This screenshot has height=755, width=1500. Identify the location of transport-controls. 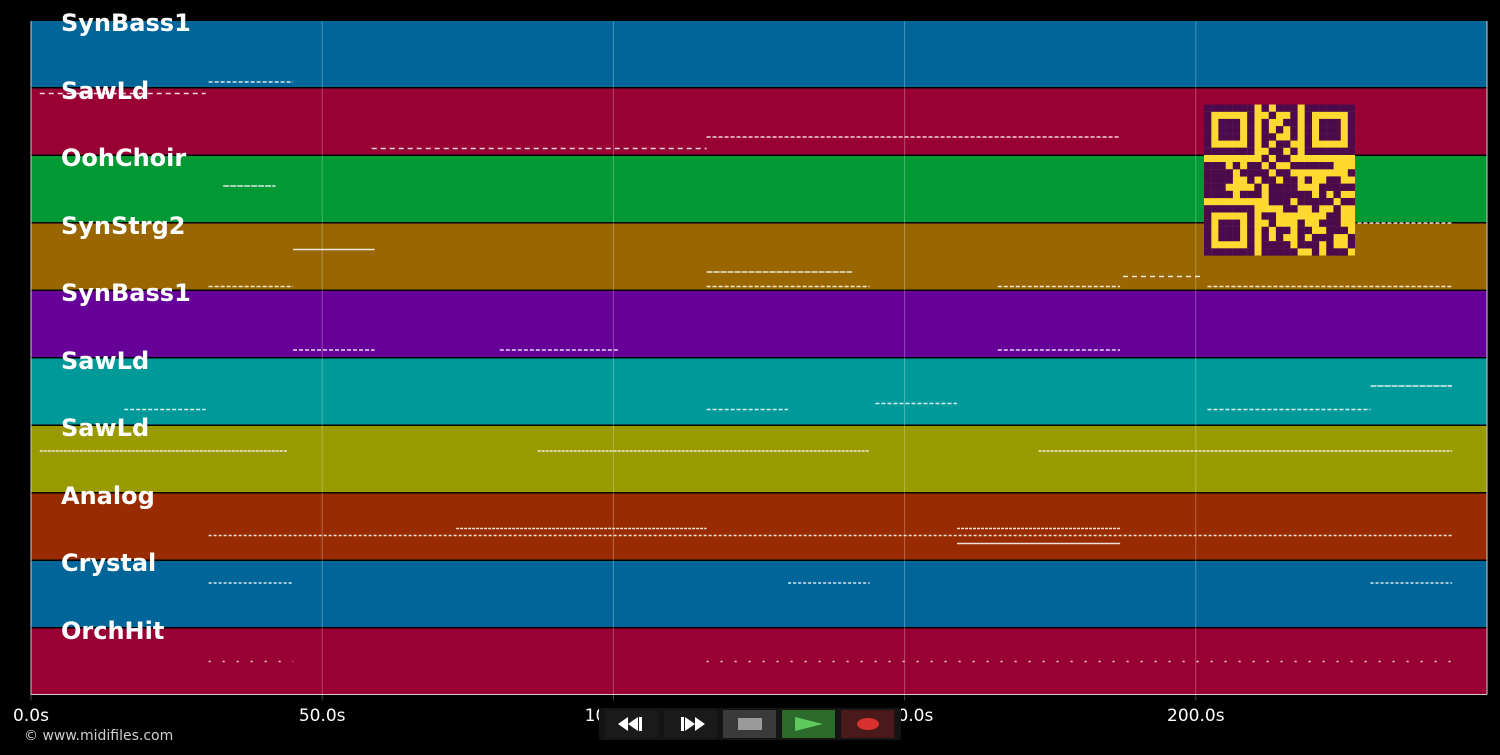
(750, 724).